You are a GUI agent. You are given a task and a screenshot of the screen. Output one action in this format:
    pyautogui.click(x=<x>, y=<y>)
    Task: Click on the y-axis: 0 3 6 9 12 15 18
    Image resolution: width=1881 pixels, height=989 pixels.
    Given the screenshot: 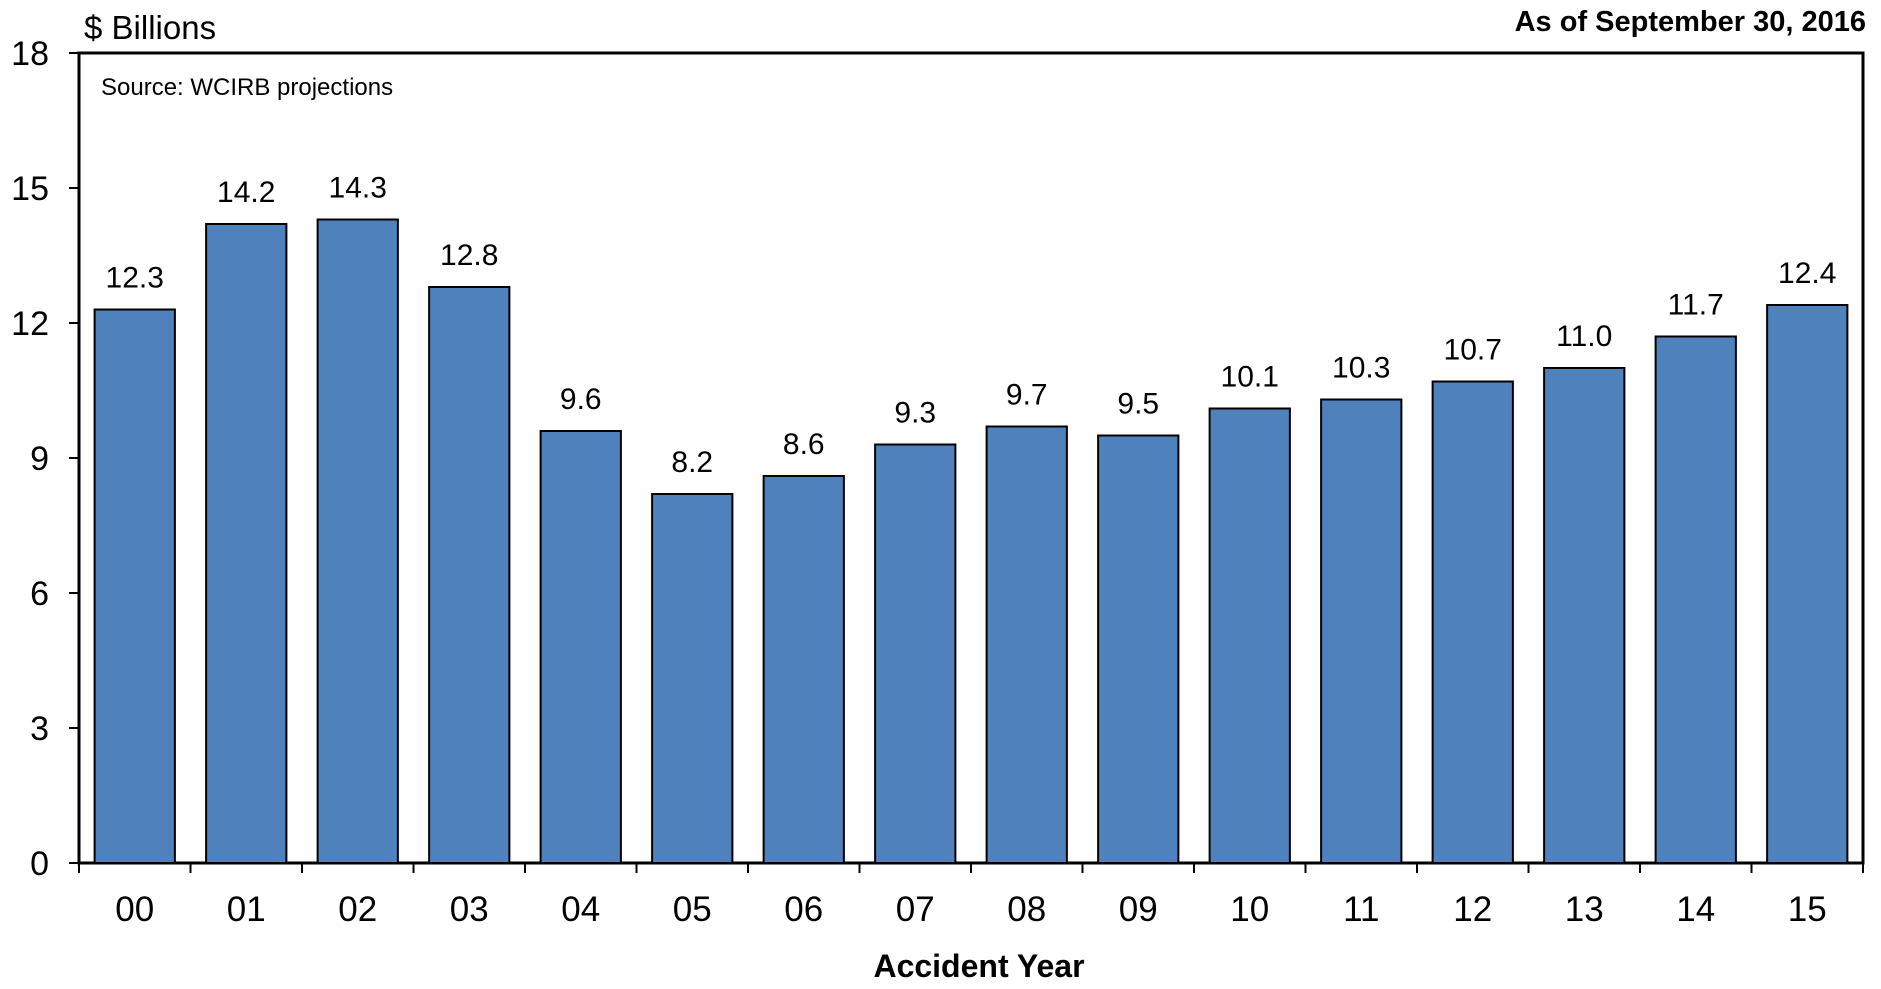 What is the action you would take?
    pyautogui.click(x=45, y=459)
    